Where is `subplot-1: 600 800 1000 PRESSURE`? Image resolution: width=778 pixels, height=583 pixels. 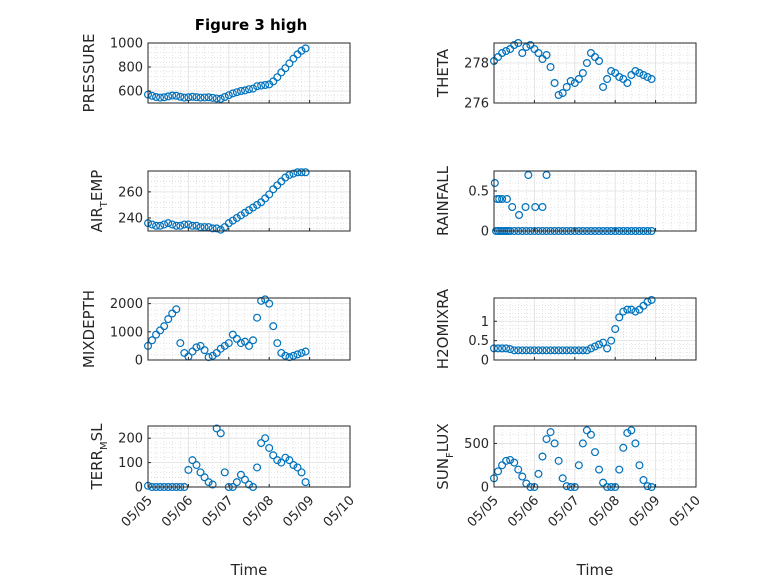
subplot-1: 600 800 1000 PRESSURE is located at coordinates (215, 73).